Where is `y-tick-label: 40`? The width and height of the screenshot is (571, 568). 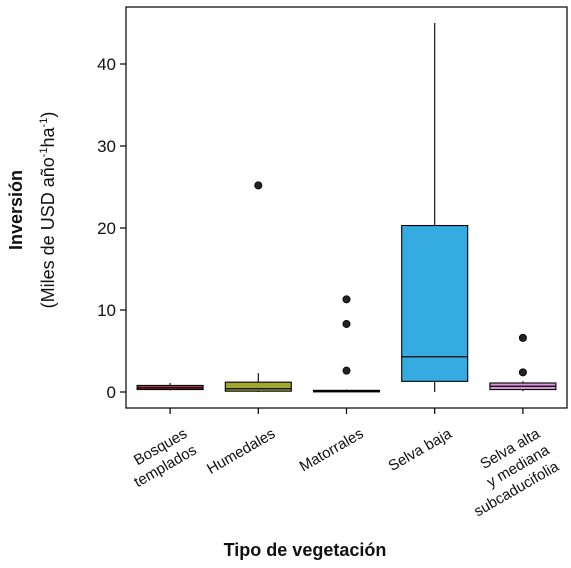
y-tick-label: 40 is located at coordinates (106, 64).